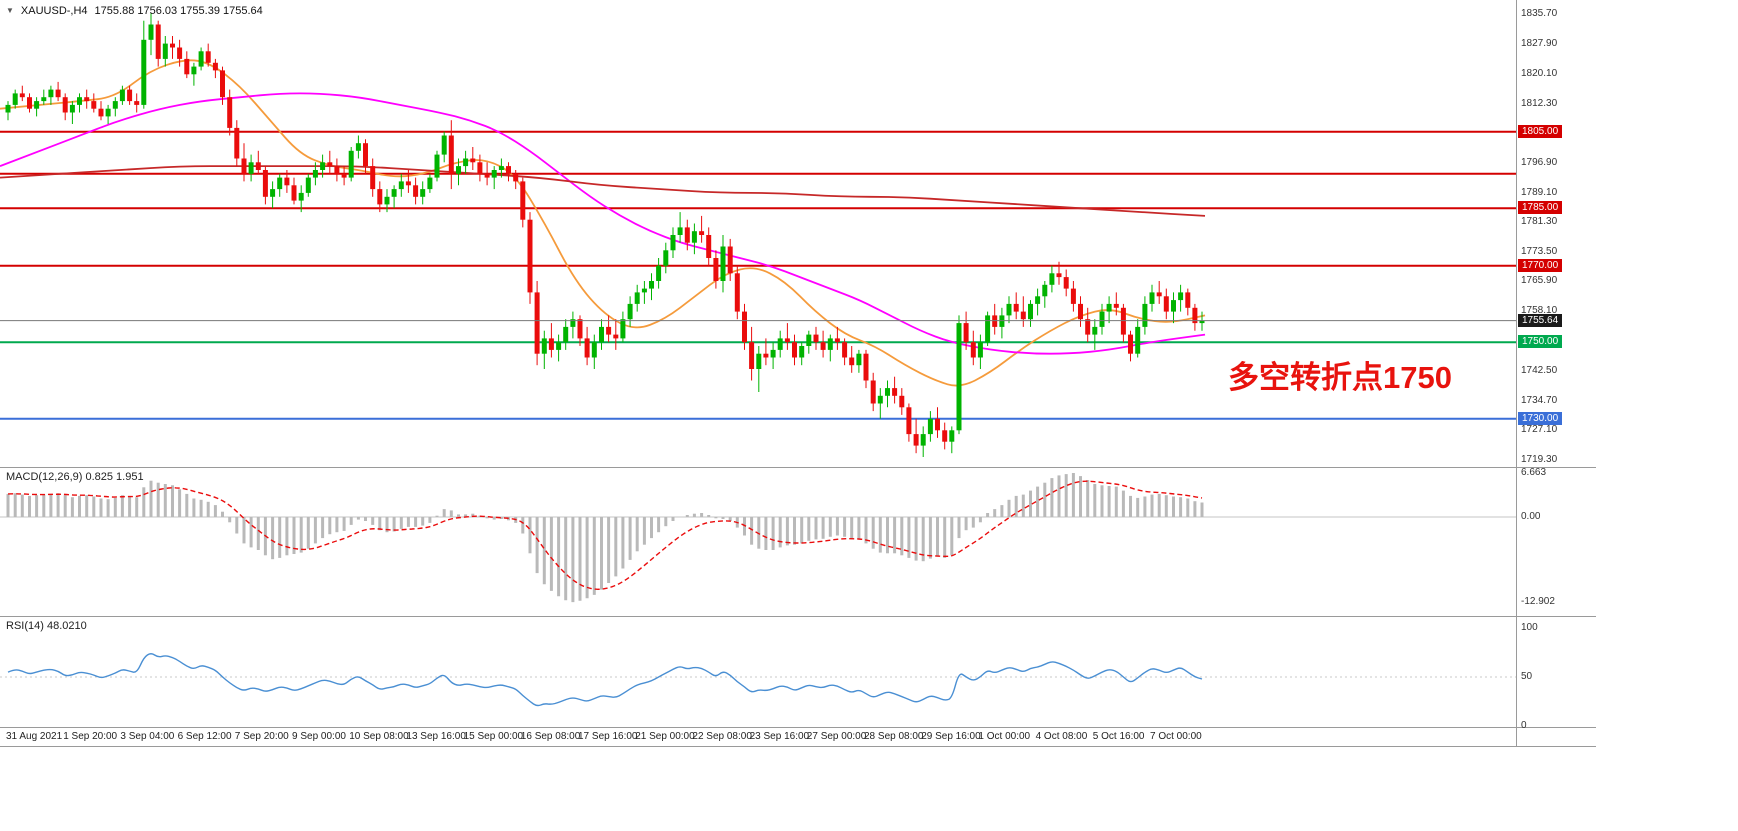 This screenshot has height=831, width=1738. I want to click on price-tick: 1820.10, so click(1539, 73).